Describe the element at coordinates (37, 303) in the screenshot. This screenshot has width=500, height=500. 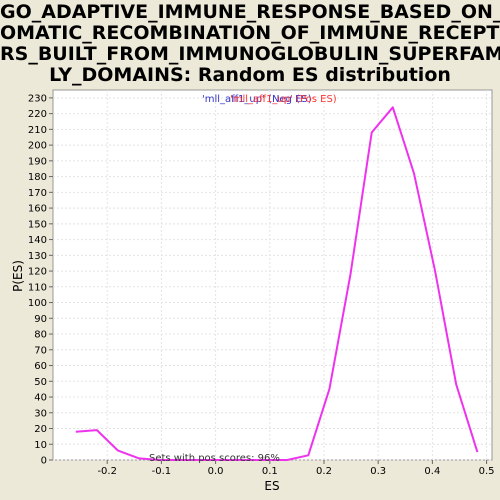
I see `y-tick-label: 100` at that location.